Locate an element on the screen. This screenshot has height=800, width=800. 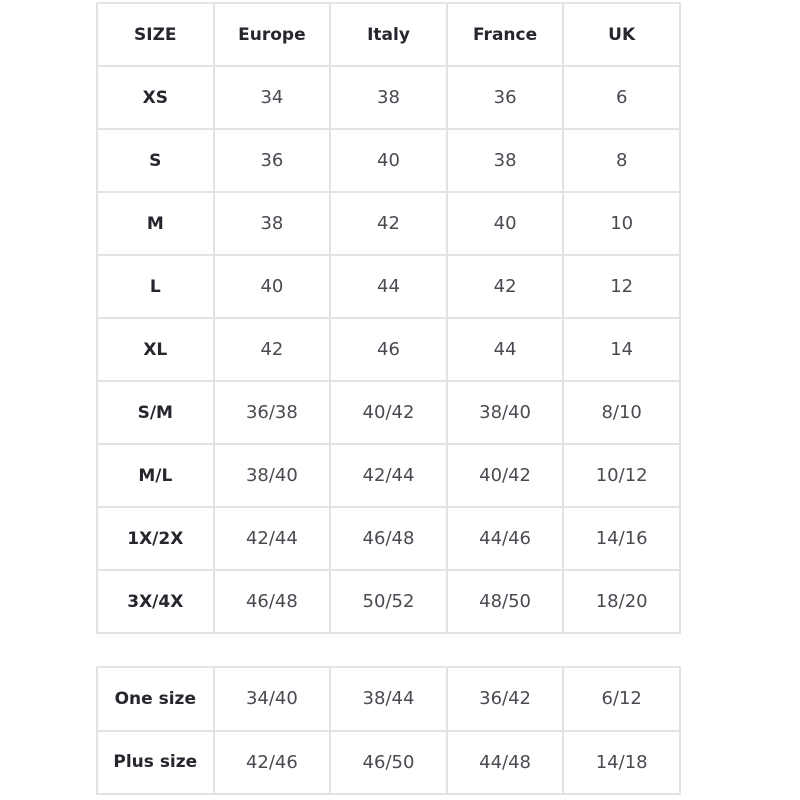
size-value-cell: 46/50 is located at coordinates (388, 762).